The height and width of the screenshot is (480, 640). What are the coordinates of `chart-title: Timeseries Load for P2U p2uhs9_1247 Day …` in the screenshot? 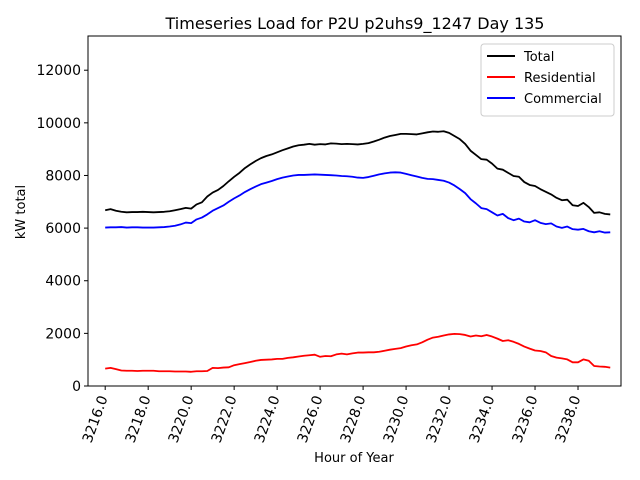 It's located at (355, 24).